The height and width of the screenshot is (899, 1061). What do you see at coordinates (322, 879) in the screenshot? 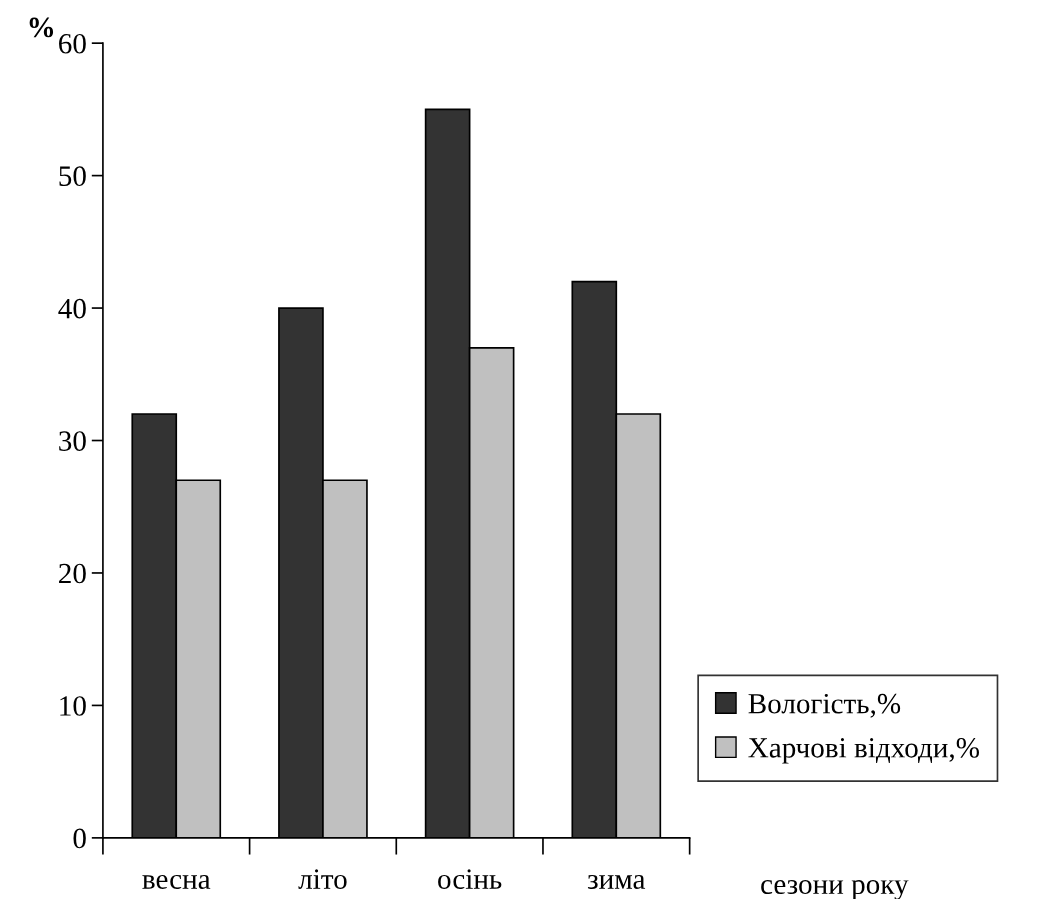
I see `x-tick-label: літо` at bounding box center [322, 879].